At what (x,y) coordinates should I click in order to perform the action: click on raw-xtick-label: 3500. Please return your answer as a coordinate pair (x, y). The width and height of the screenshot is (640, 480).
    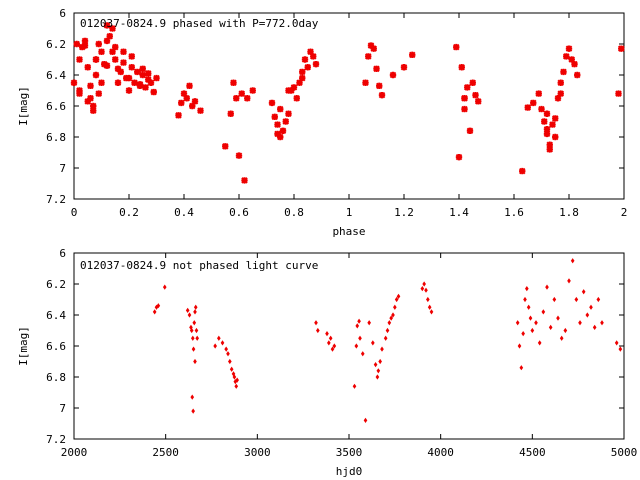
    Looking at the image, I should click on (349, 452).